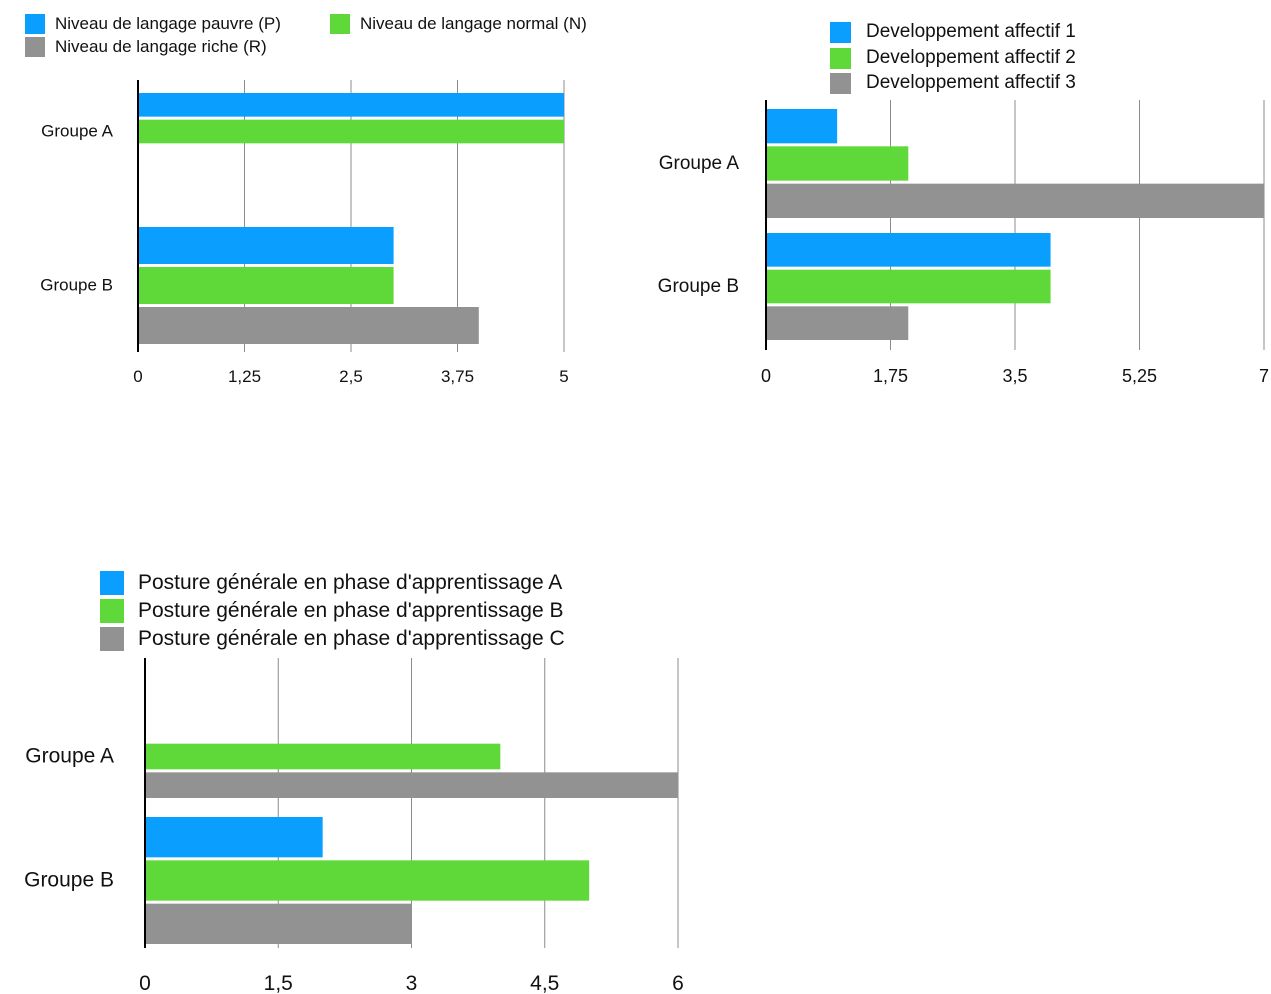 Image resolution: width=1271 pixels, height=994 pixels. Describe the element at coordinates (678, 983) in the screenshot. I see `x-tick-label: 6` at that location.